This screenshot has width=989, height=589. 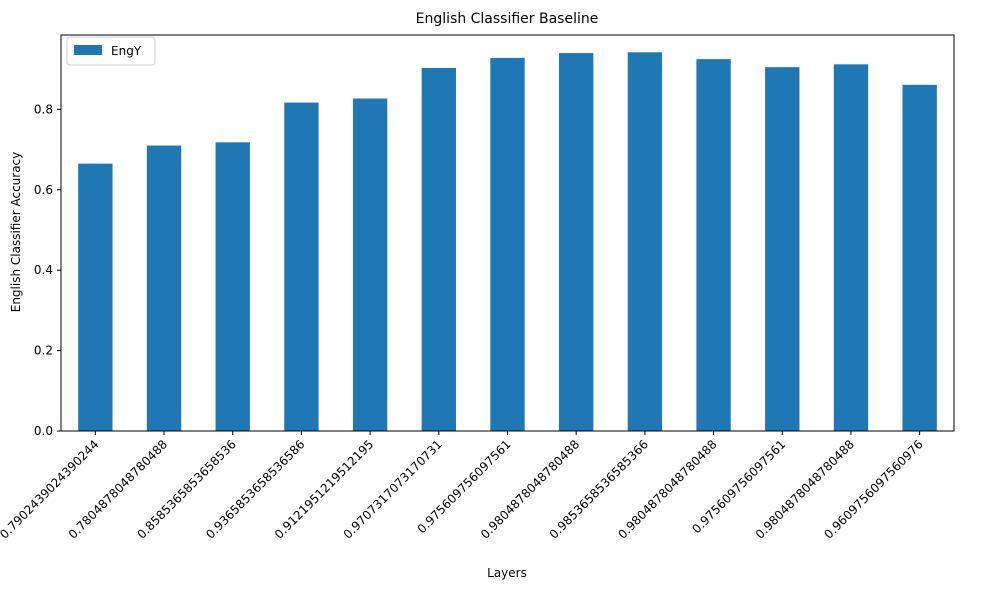 I want to click on y-tick-label: 0.8, so click(x=43, y=109).